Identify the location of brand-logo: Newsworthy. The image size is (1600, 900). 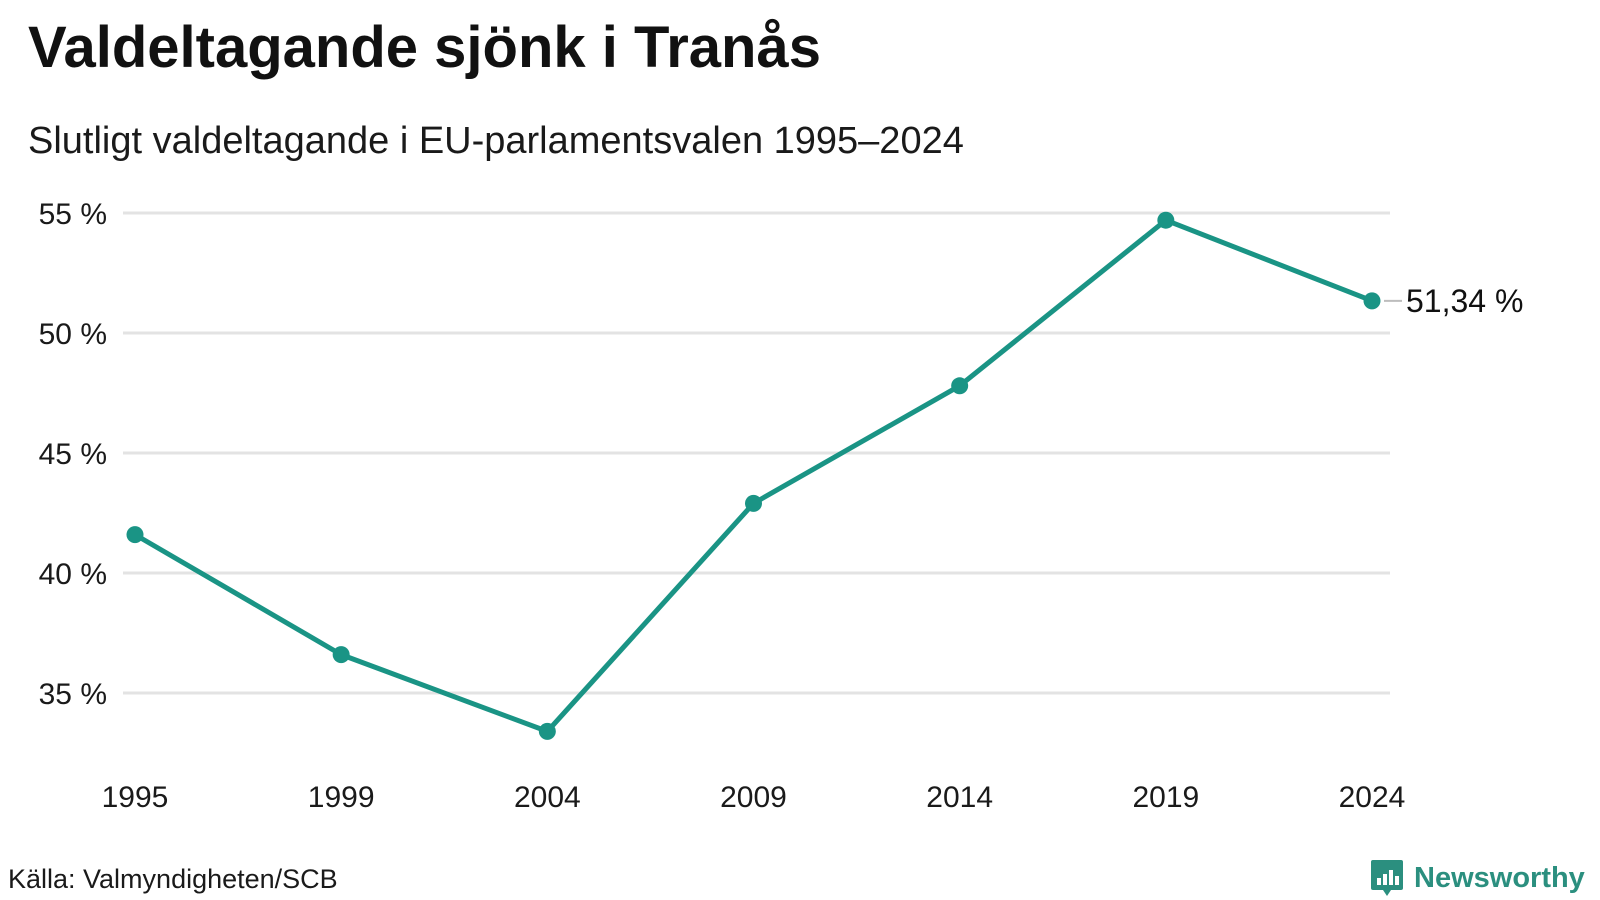
(1477, 878).